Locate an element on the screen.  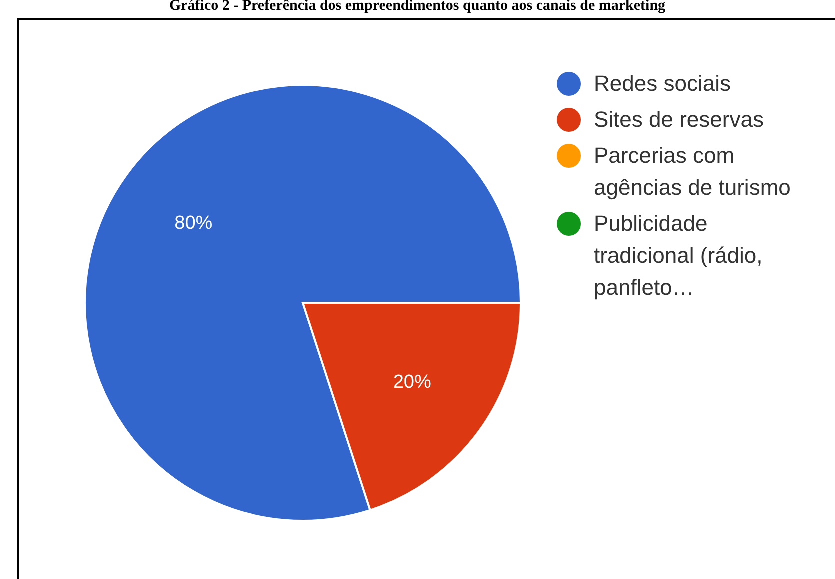
legend-label: Redes sociais is located at coordinates (662, 84).